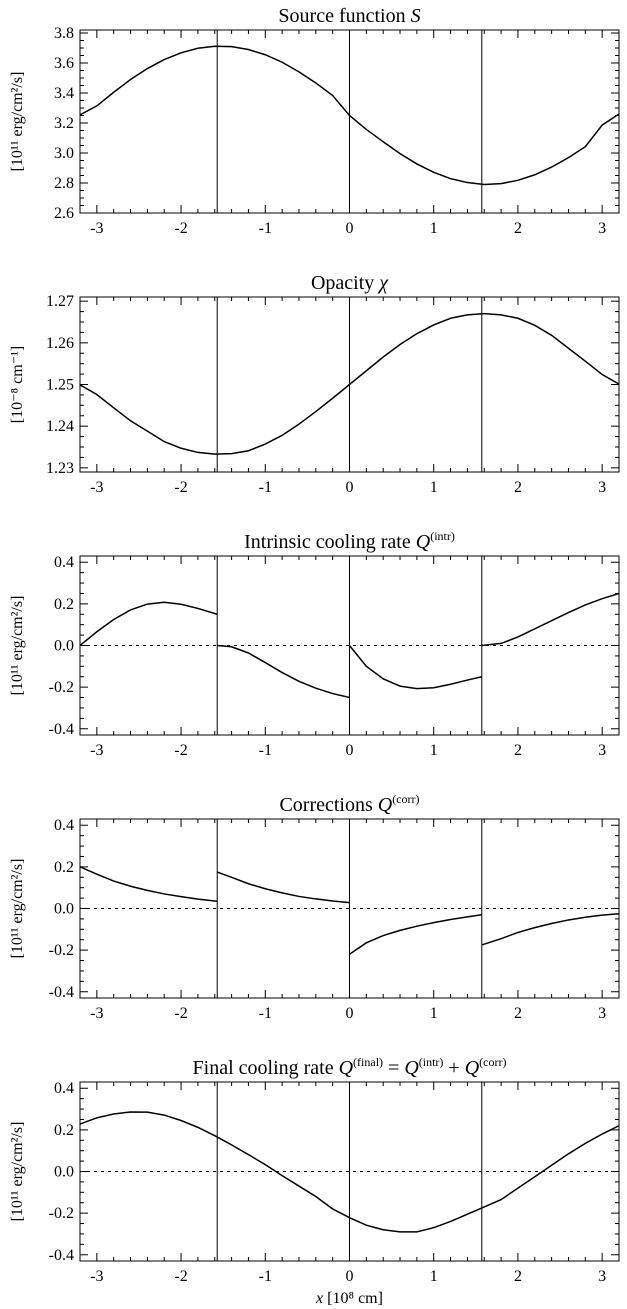  What do you see at coordinates (60, 426) in the screenshot?
I see `y-tick-label: 1.24` at bounding box center [60, 426].